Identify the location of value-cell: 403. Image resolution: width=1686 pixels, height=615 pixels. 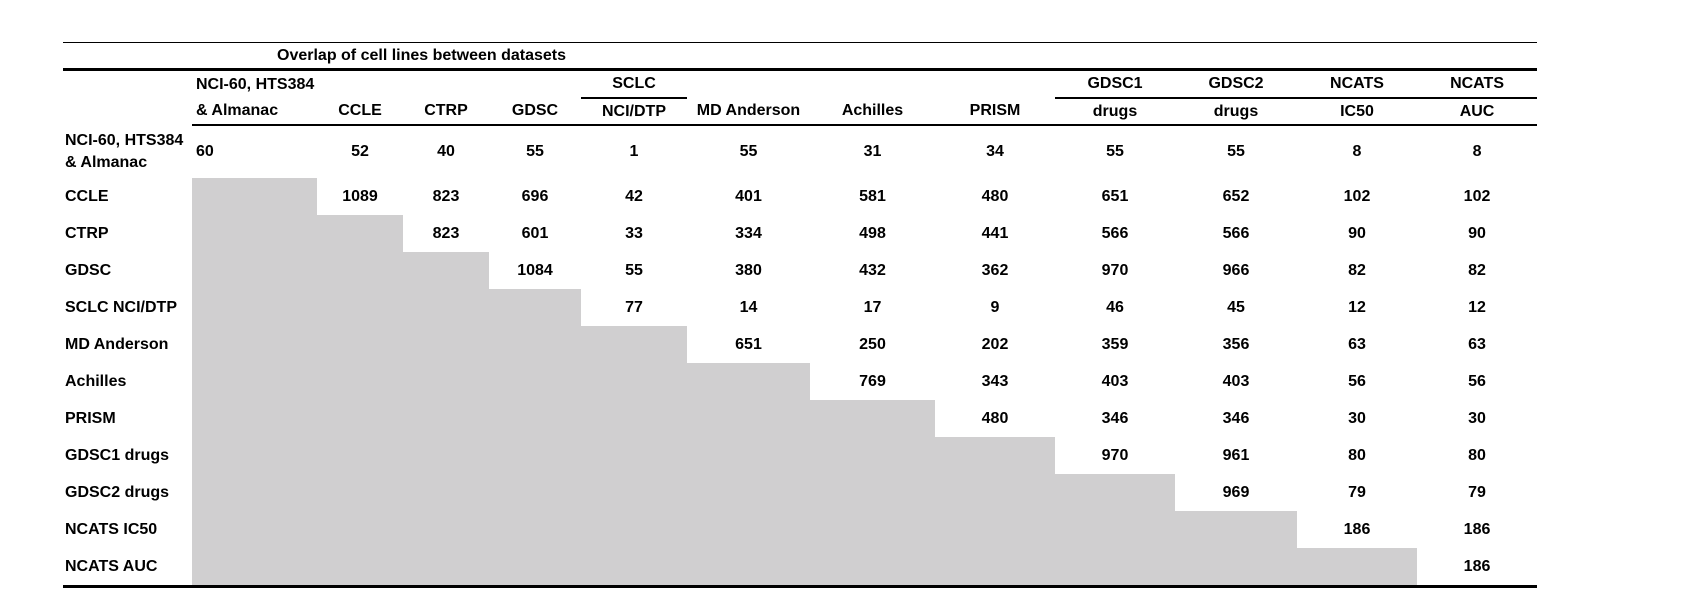
(1236, 381).